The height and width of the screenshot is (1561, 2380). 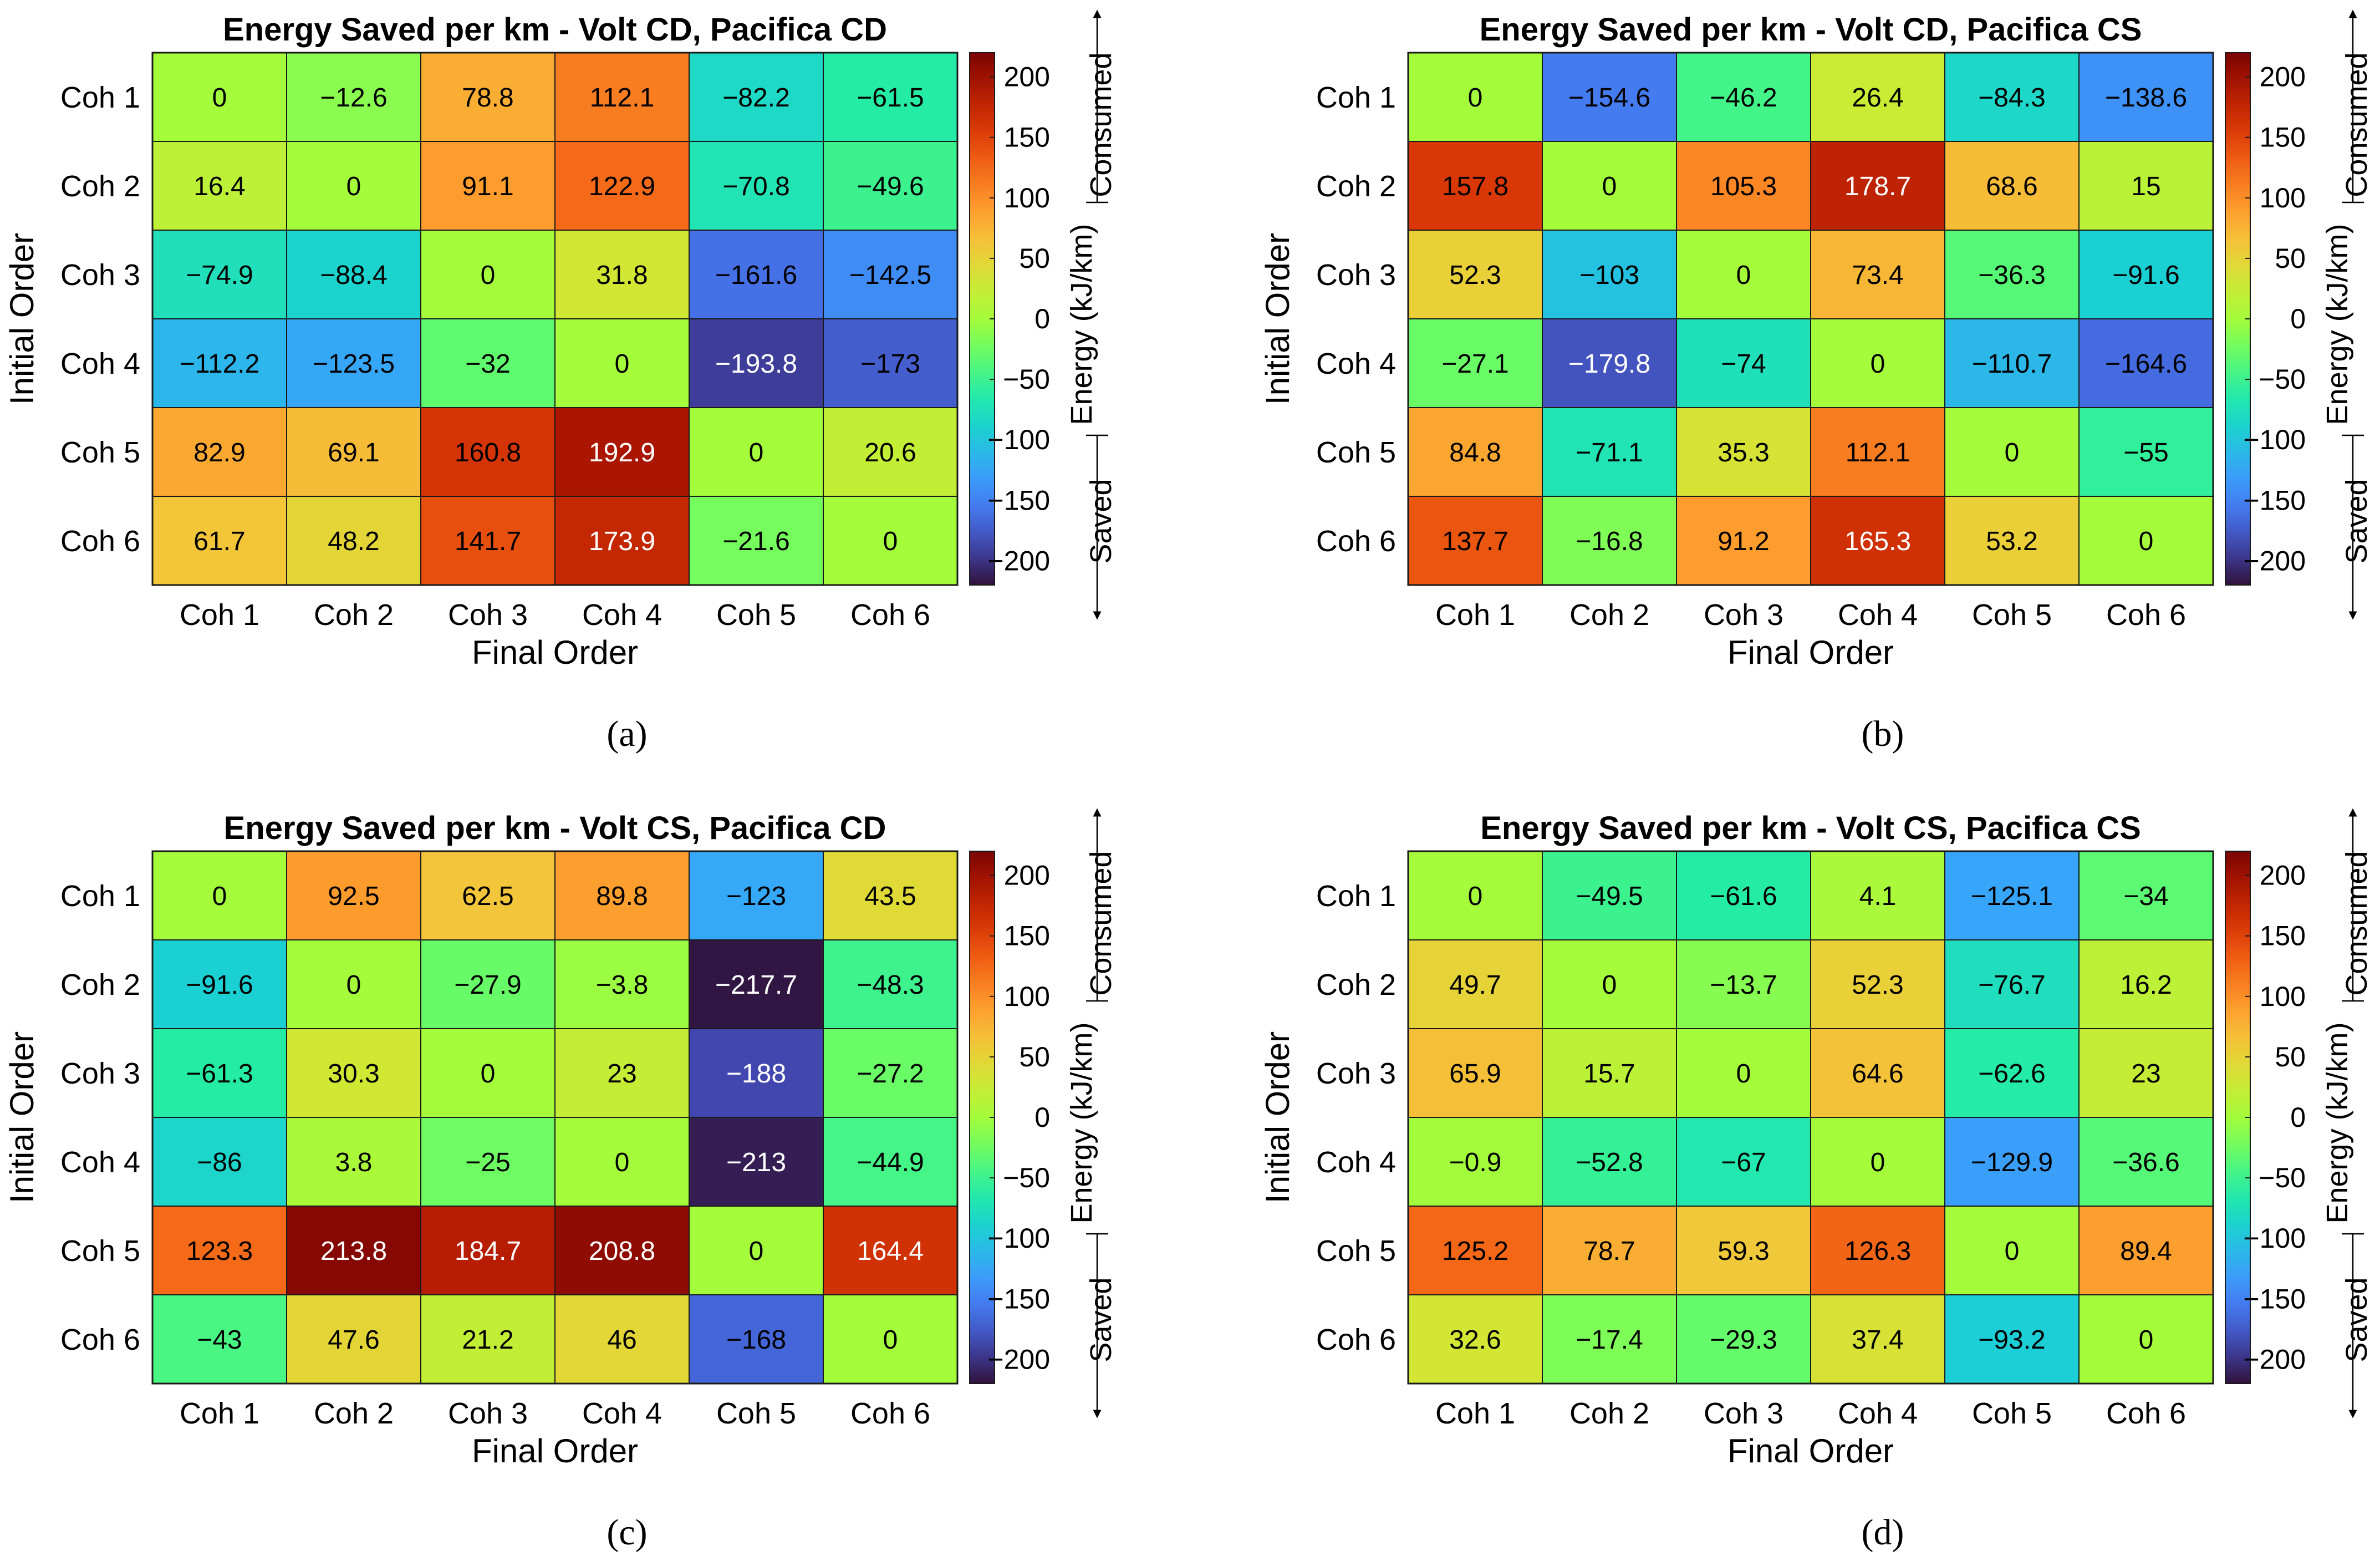 I want to click on saved-label: Saved, so click(x=2356, y=1320).